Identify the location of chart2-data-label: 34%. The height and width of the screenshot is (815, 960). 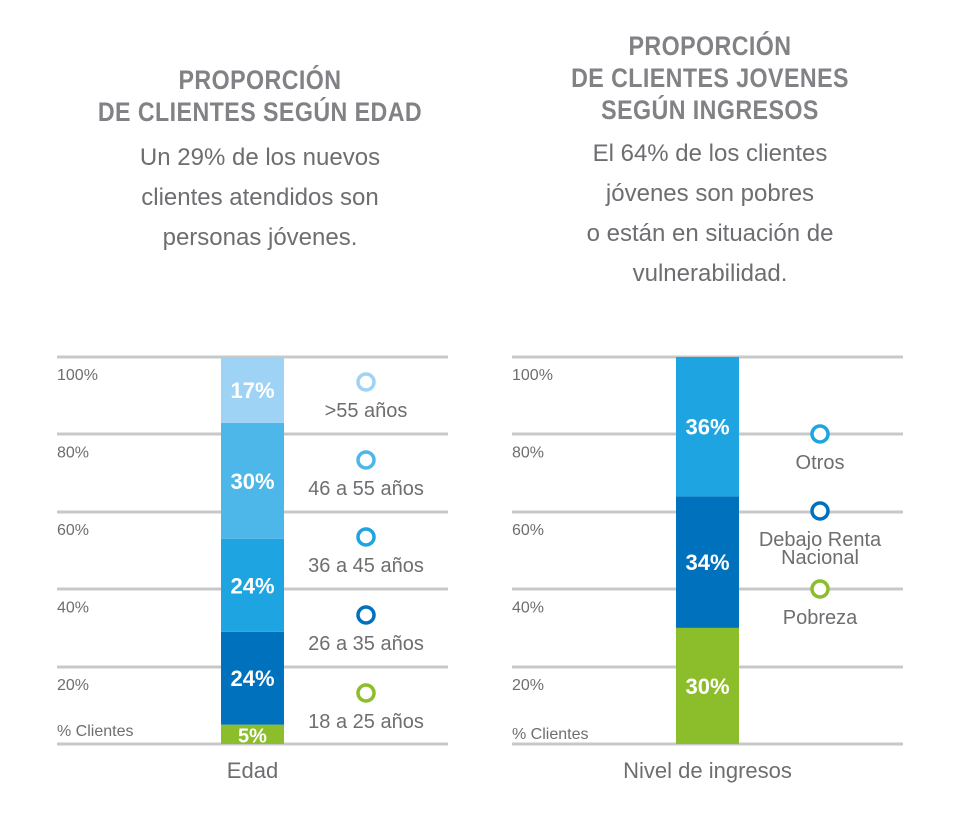
(707, 562).